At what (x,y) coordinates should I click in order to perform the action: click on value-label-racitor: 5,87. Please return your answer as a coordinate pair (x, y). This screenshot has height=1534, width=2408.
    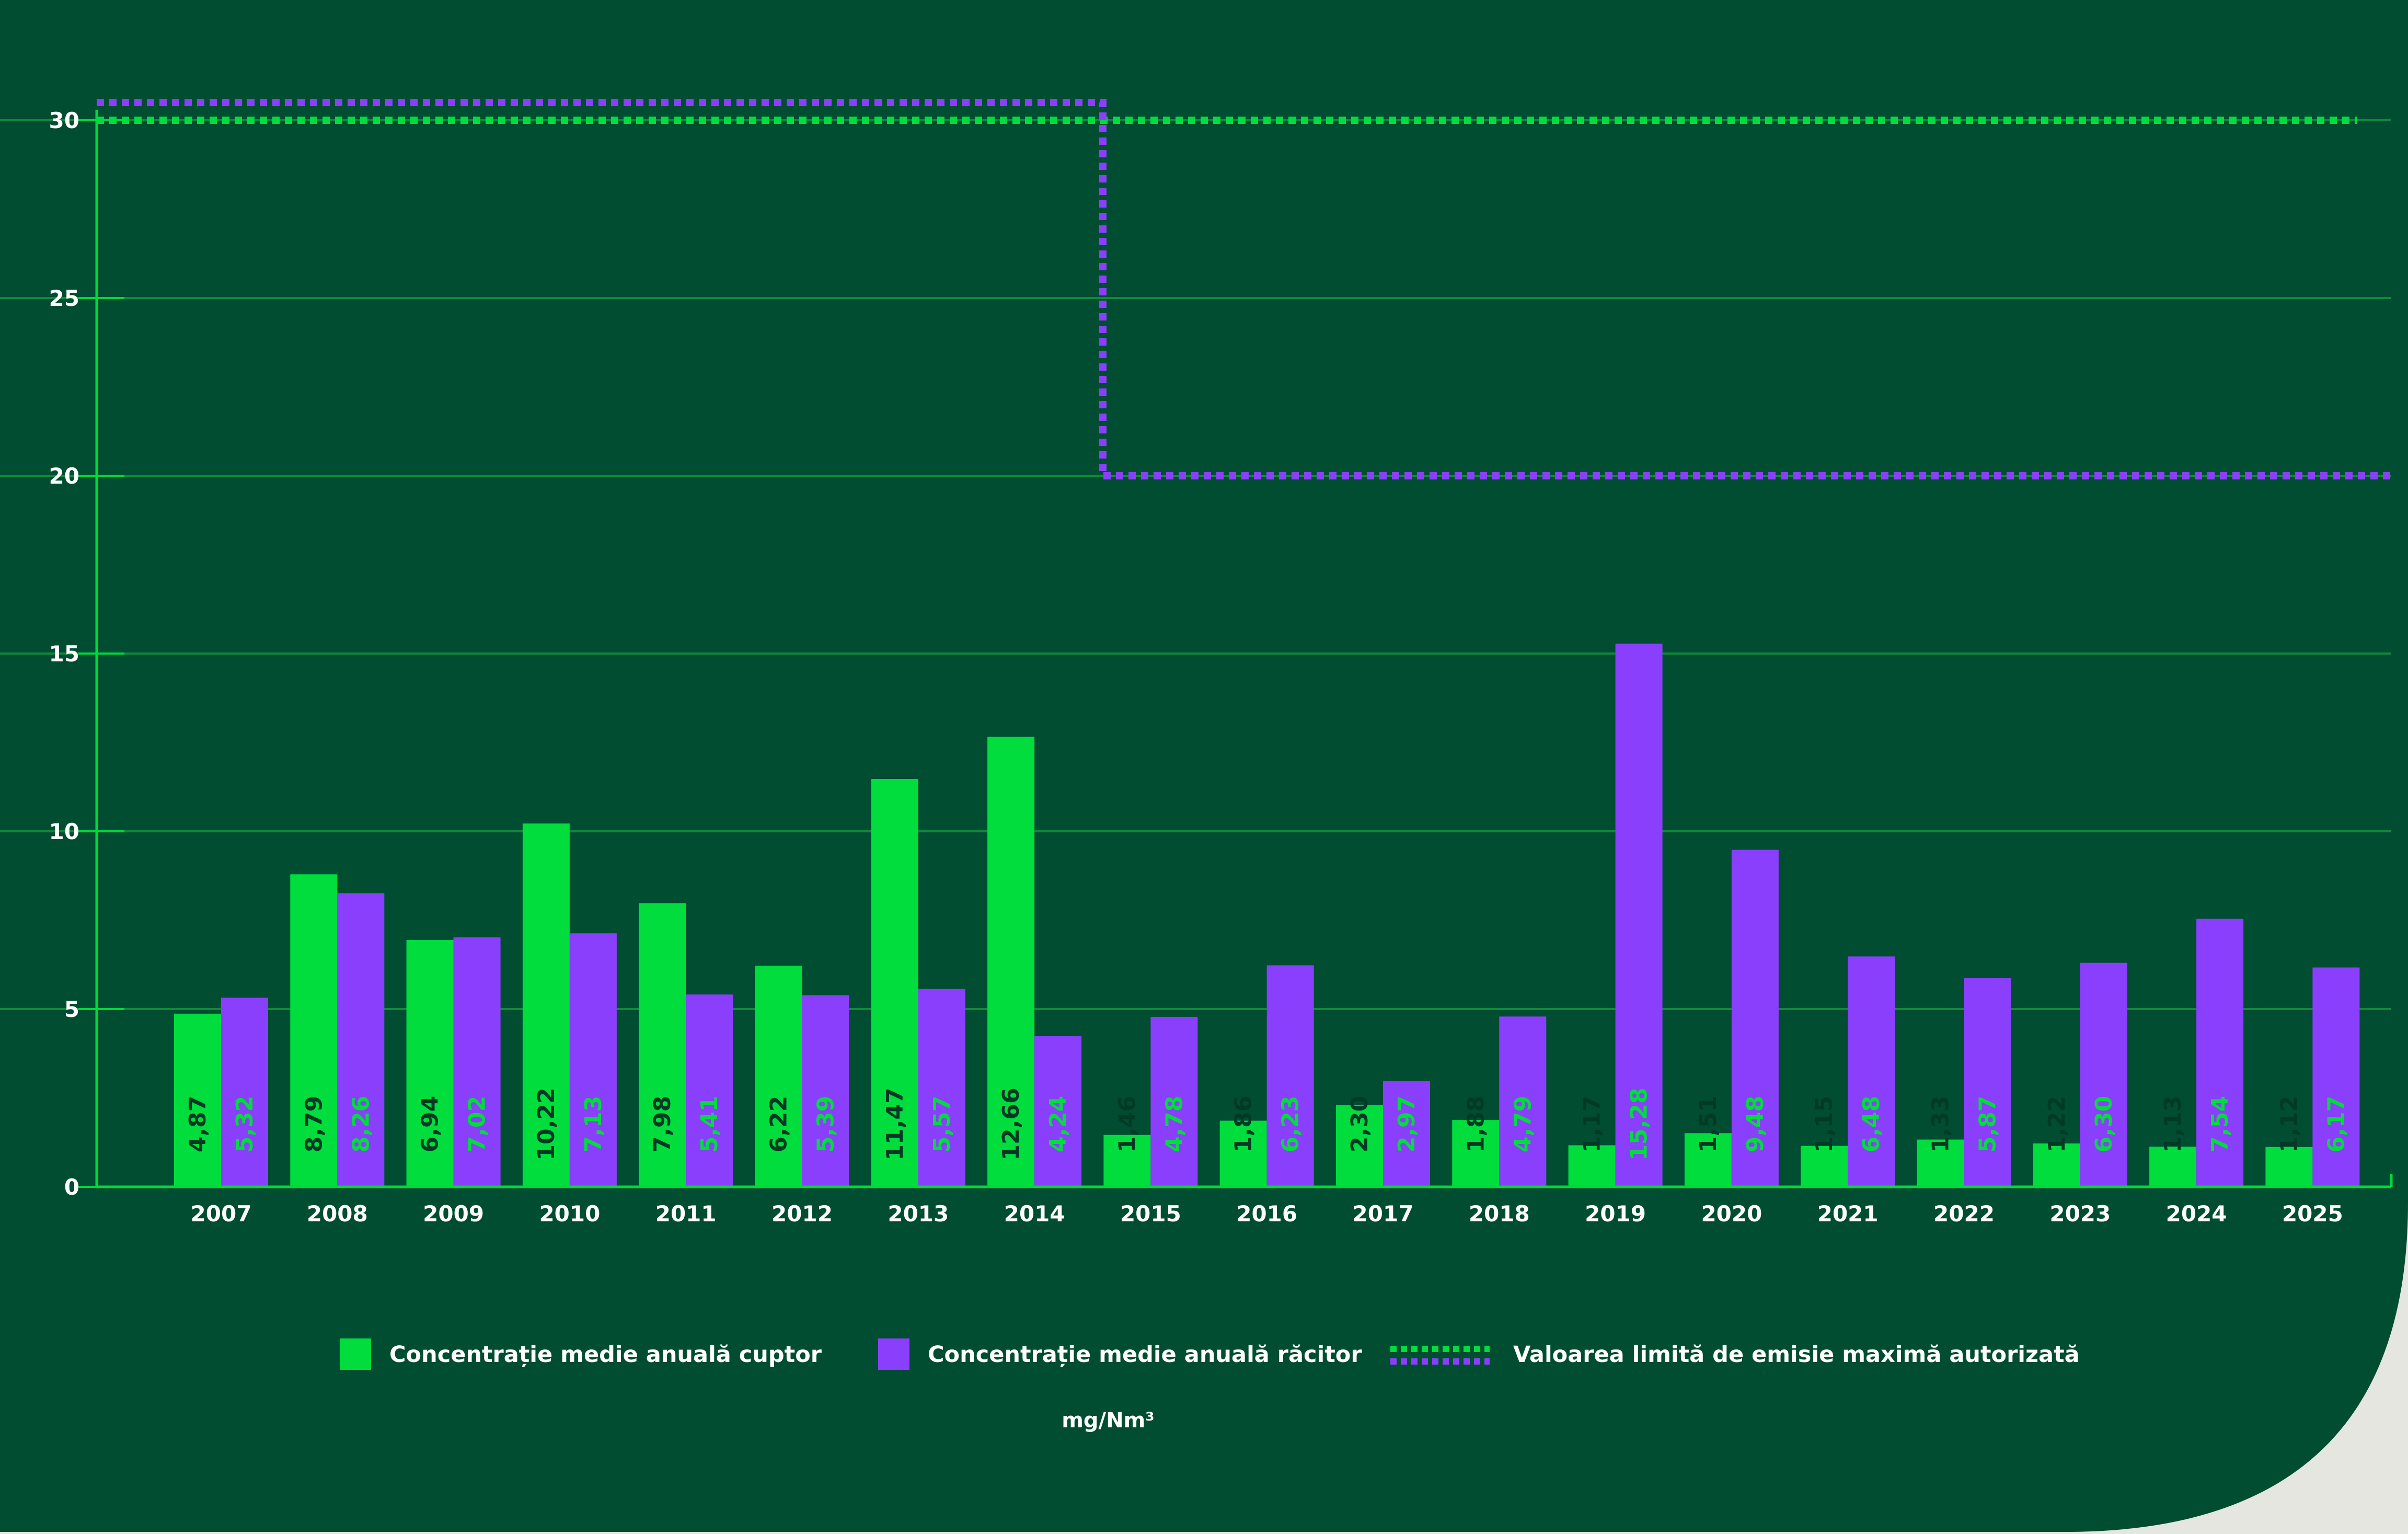
    Looking at the image, I should click on (1988, 1124).